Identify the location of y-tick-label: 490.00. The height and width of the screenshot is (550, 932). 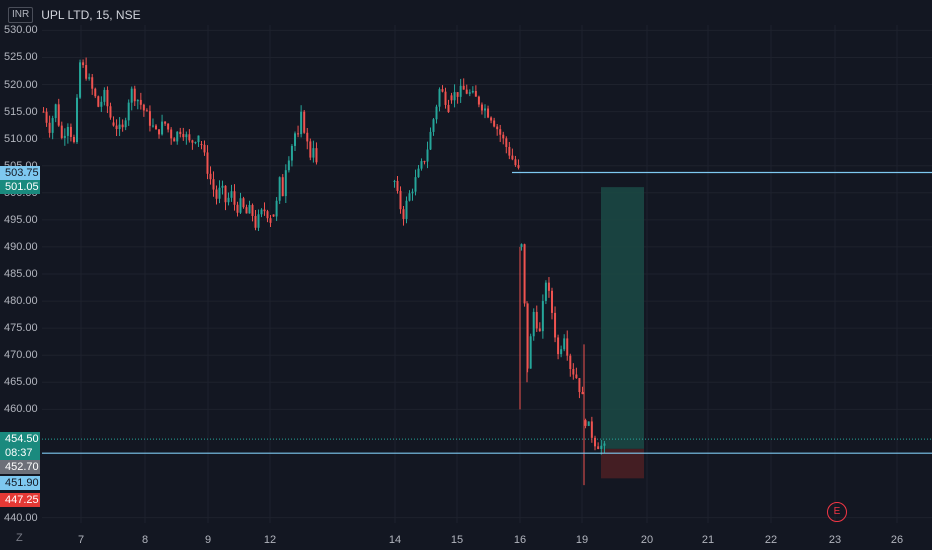
(21, 246).